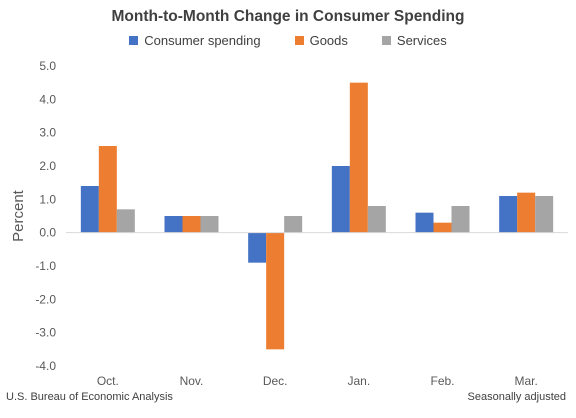 This screenshot has height=418, width=576. What do you see at coordinates (299, 40) in the screenshot?
I see `legend-swatch-goods` at bounding box center [299, 40].